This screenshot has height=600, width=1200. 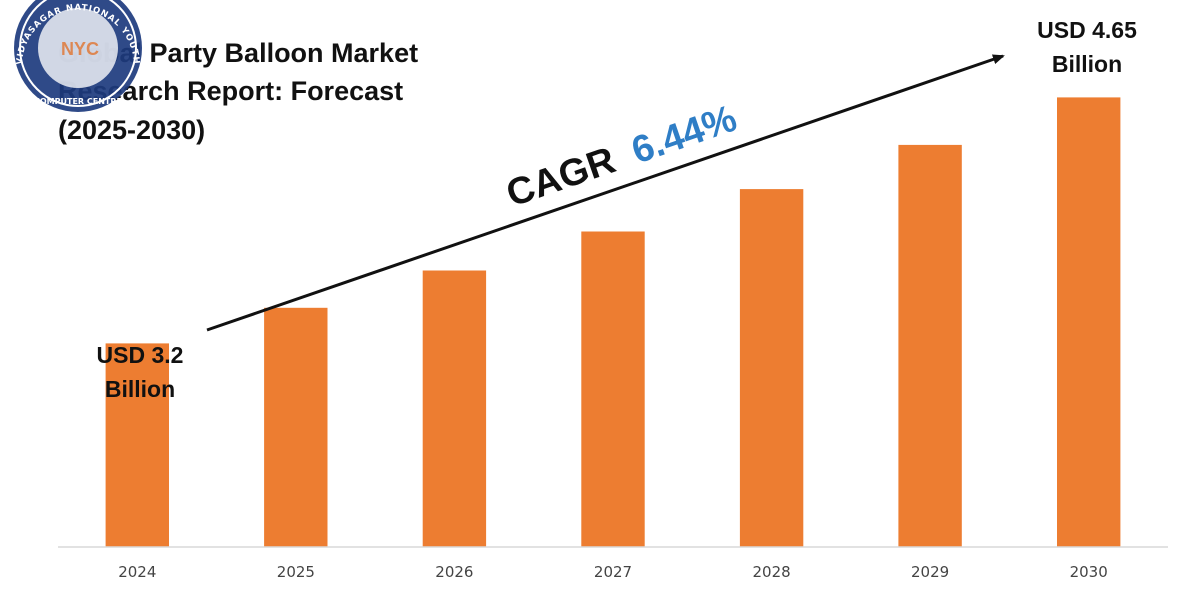 What do you see at coordinates (1087, 47) in the screenshot?
I see `end-value-label: USD 4.65 Billion` at bounding box center [1087, 47].